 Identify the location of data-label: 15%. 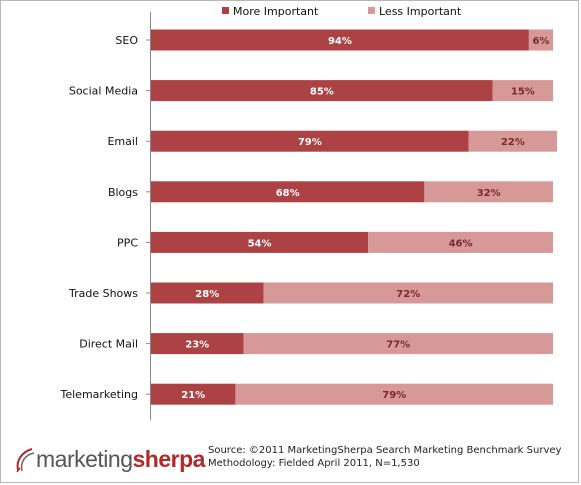
(523, 92).